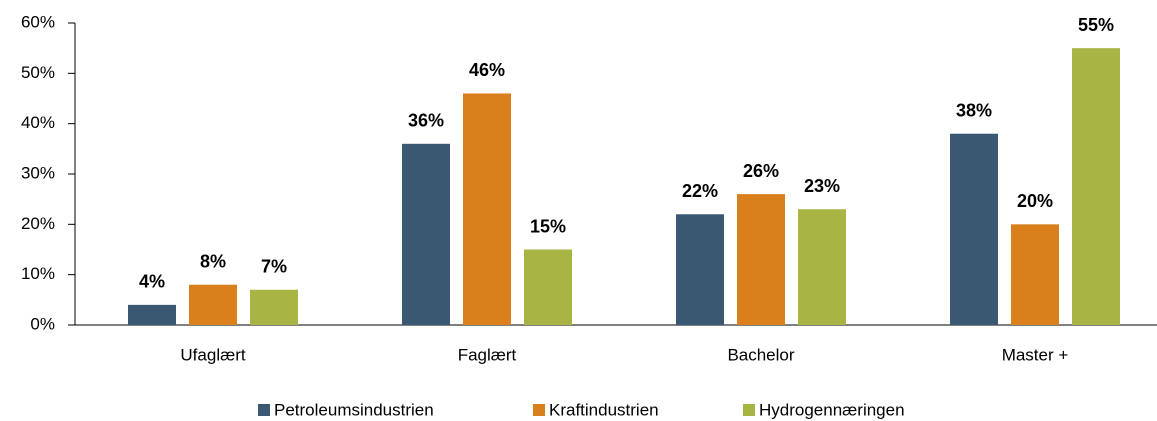 Image resolution: width=1157 pixels, height=421 pixels. Describe the element at coordinates (1035, 201) in the screenshot. I see `data-label: 20%` at that location.